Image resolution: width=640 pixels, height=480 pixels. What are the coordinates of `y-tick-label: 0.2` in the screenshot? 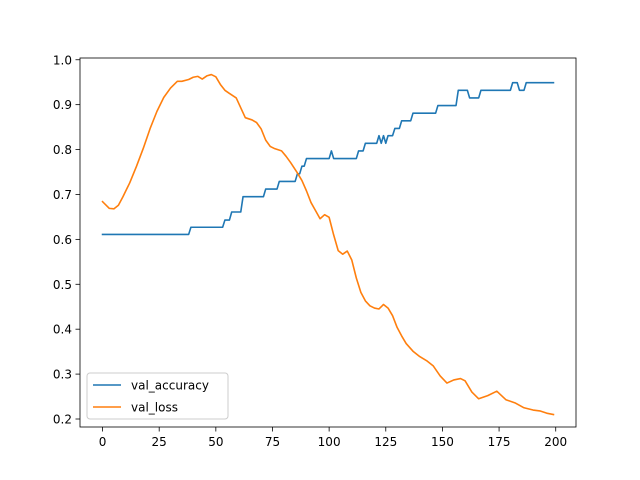 It's located at (62, 420).